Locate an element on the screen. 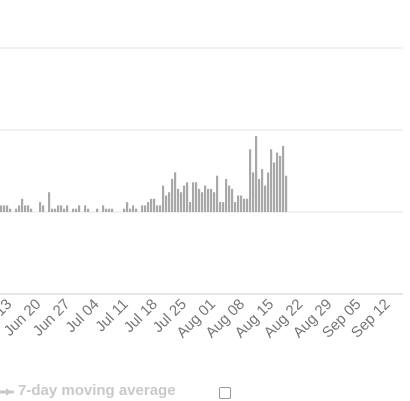 This screenshot has height=401, width=410. legend-label: 7-day moving average is located at coordinates (97, 390).